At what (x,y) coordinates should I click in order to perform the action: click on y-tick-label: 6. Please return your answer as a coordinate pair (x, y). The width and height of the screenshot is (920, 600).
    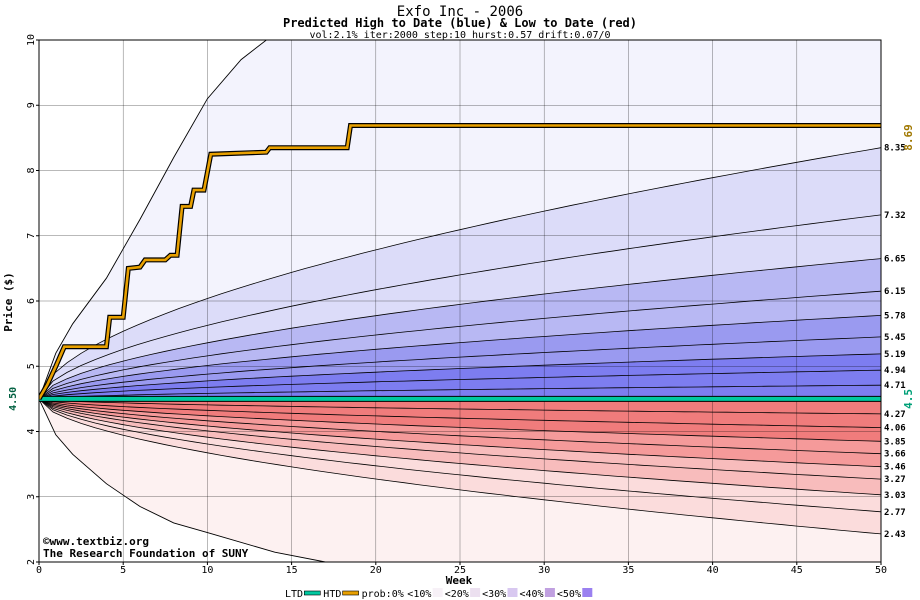
    Looking at the image, I should click on (31, 301).